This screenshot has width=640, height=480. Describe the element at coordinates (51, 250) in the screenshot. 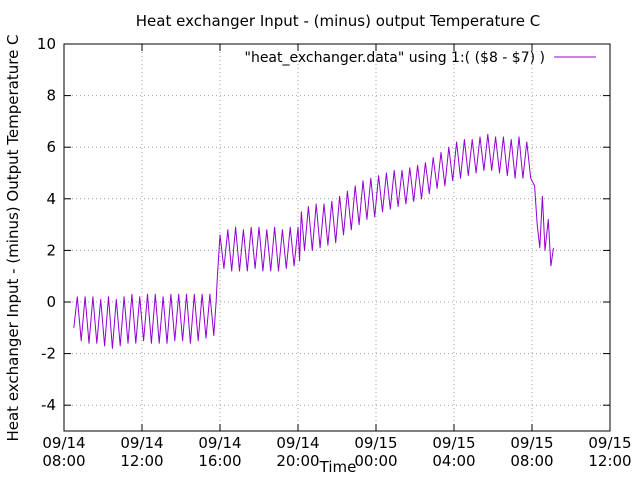

I see `y-tick-label: 2` at that location.